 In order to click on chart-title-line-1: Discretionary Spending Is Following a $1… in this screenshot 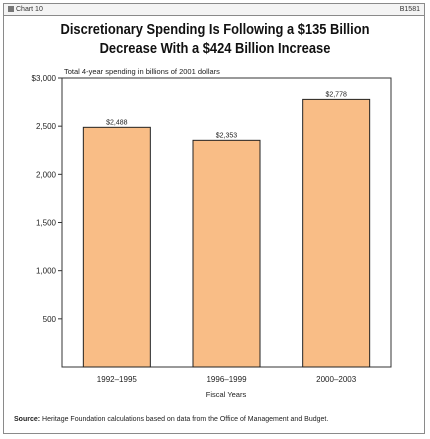, I will do `click(215, 29)`.